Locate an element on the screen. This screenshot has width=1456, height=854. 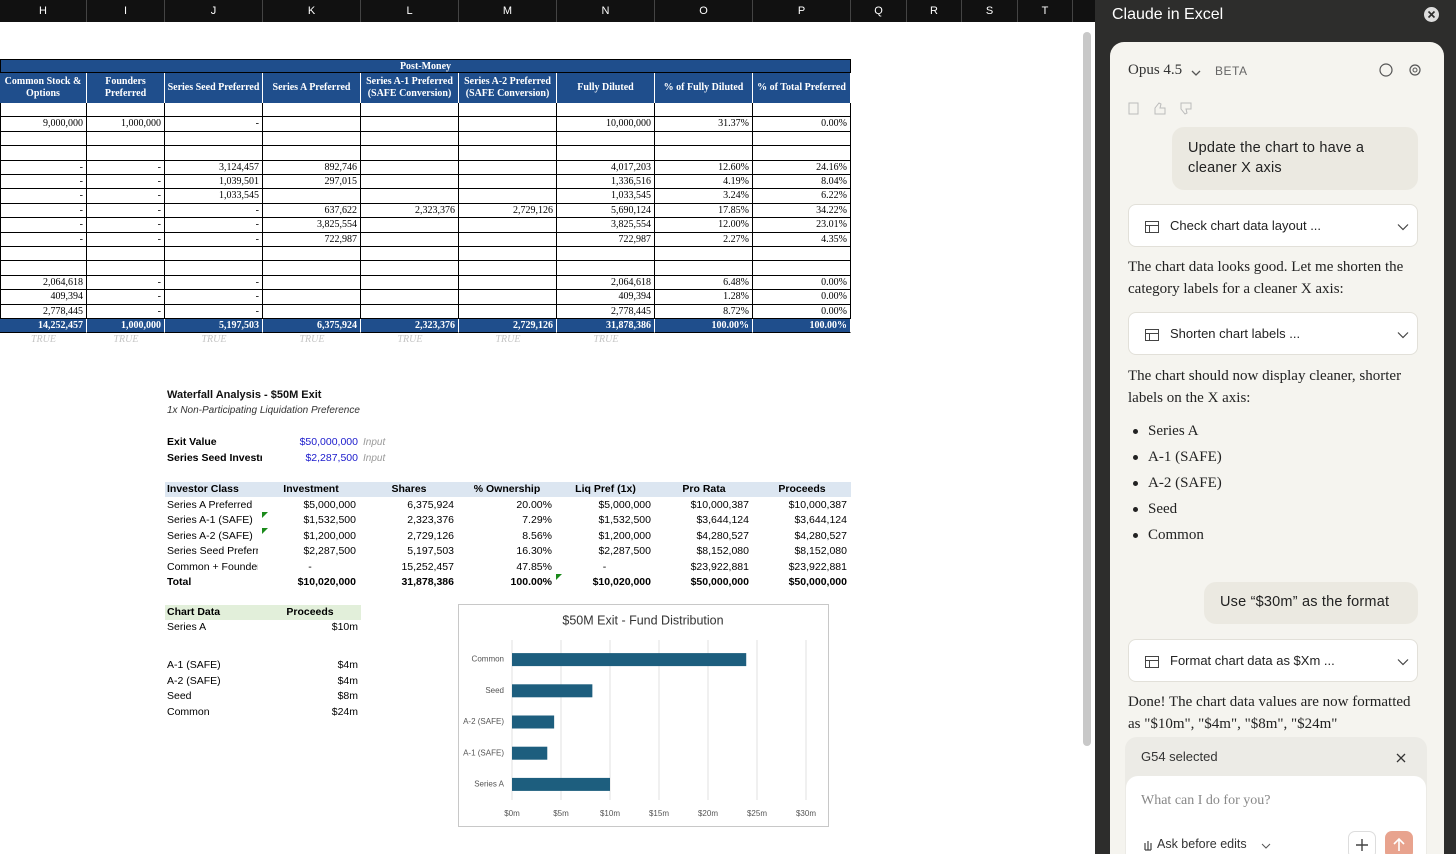
investor-class: Total is located at coordinates (179, 582).